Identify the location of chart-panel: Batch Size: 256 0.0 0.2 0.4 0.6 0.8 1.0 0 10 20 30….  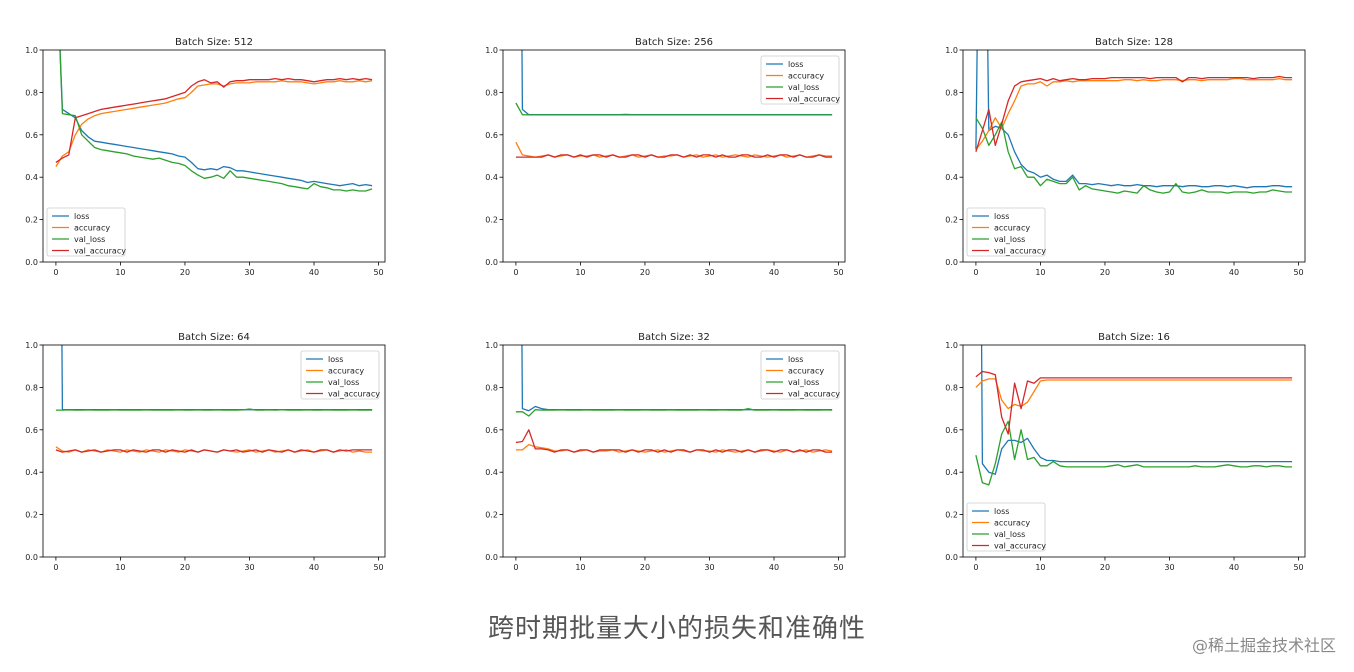
(665, 157).